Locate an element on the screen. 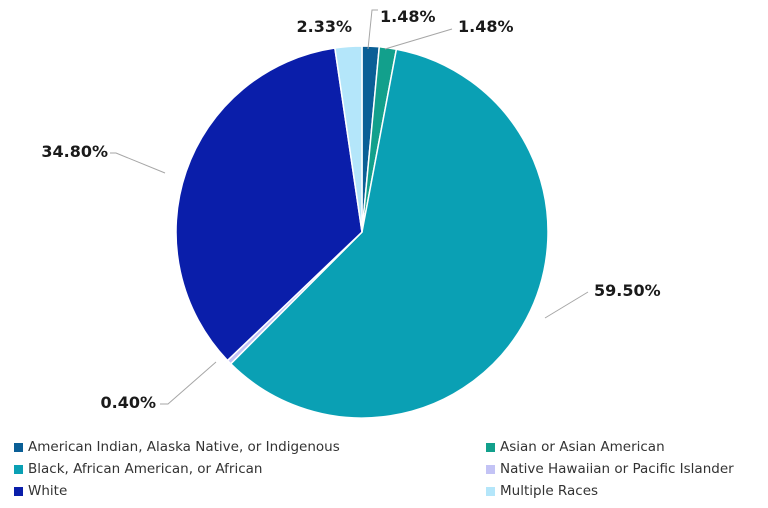 The image size is (768, 508). legend-item-asian-or-asian-american: Asian or Asian American is located at coordinates (624, 447).